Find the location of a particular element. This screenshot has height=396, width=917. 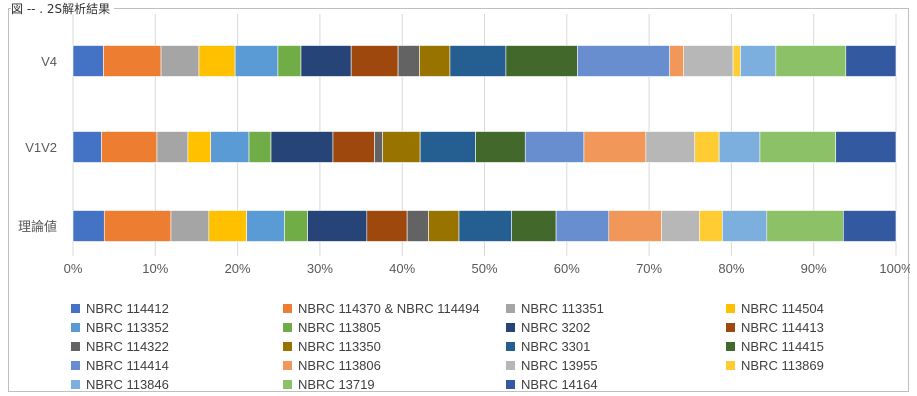

legend-item: NBRC 113805 is located at coordinates (332, 327).